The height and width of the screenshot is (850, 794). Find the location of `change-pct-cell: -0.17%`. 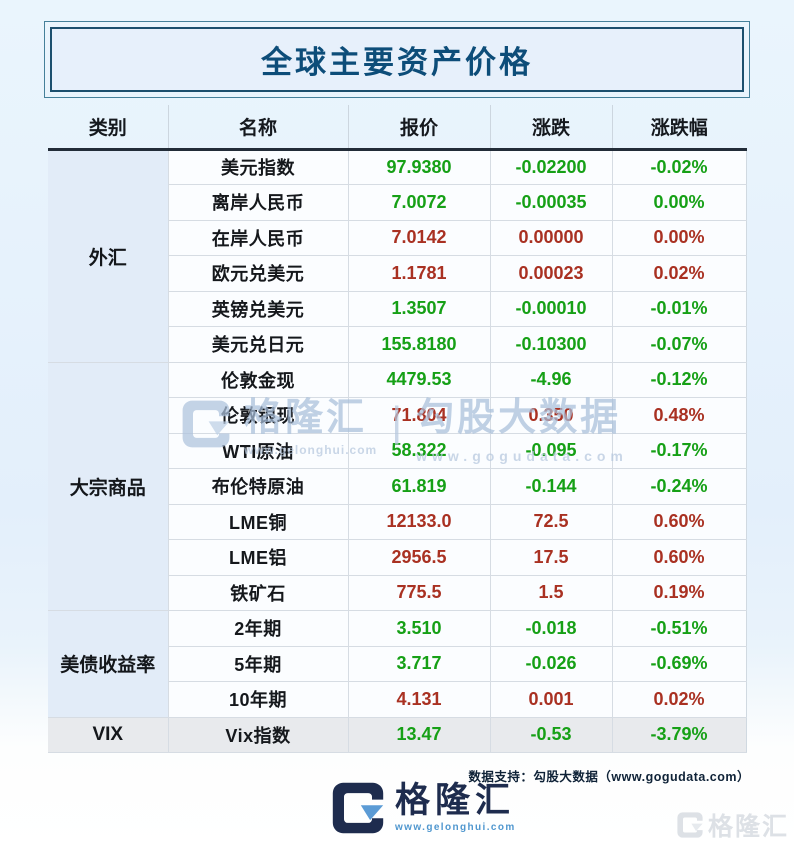

change-pct-cell: -0.17% is located at coordinates (679, 450).